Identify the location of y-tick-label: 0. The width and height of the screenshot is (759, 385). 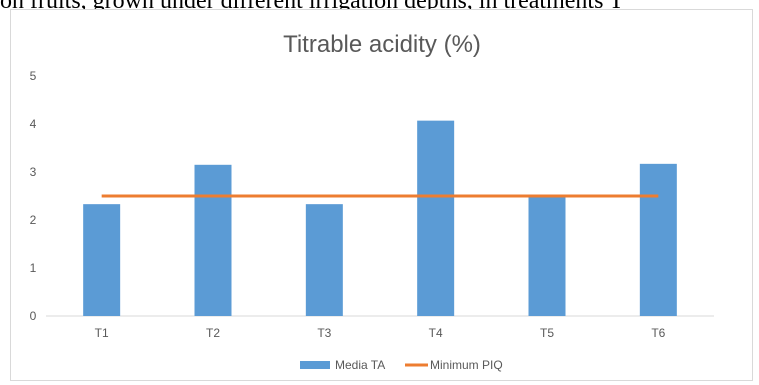
(33, 316).